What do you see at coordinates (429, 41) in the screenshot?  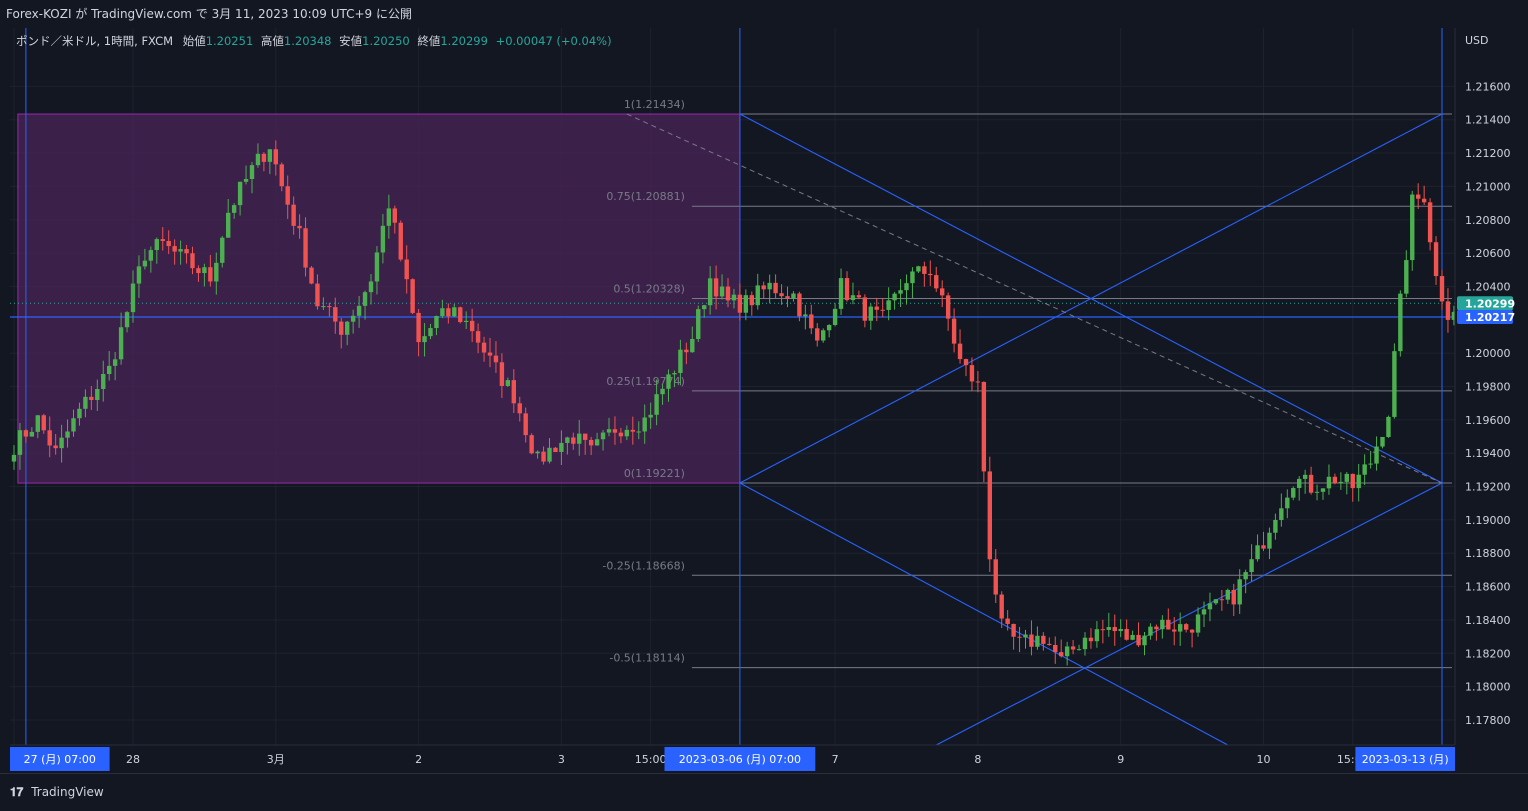 I see `close-label: 終値` at bounding box center [429, 41].